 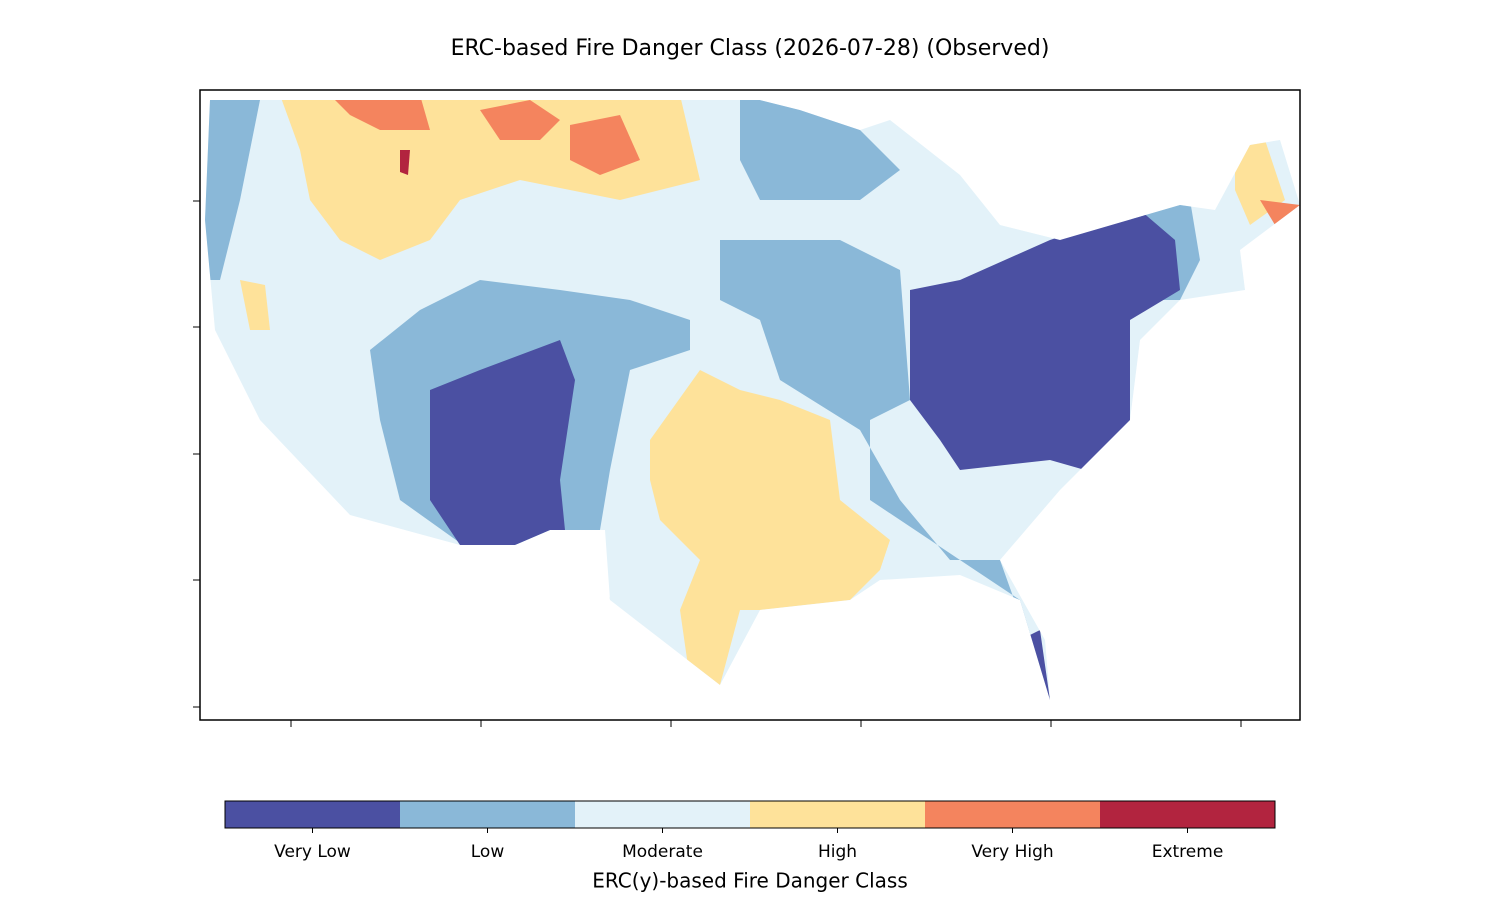 I want to click on colorbar-tick-label: Very Low, so click(x=312, y=852).